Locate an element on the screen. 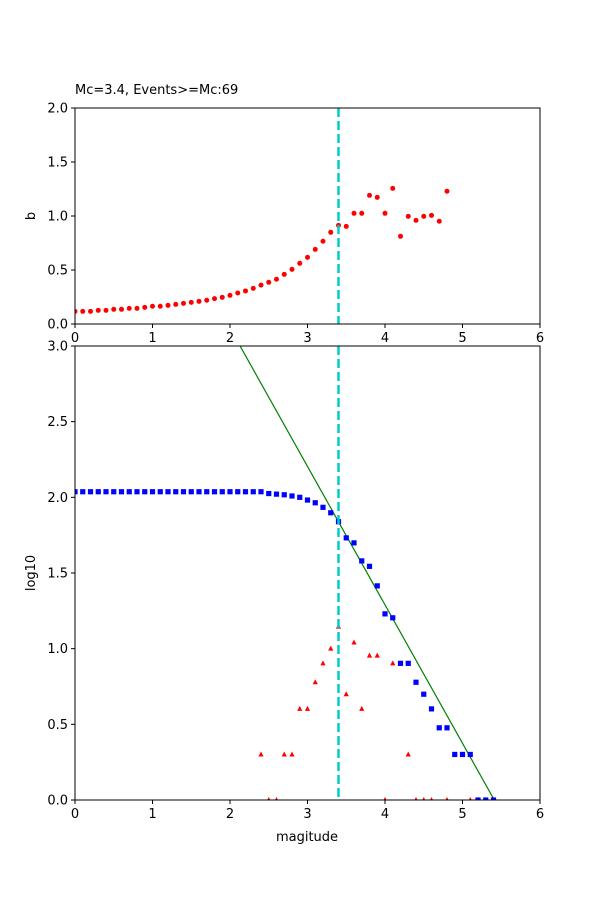  bottom-y-tick-label: 0.0 is located at coordinates (57, 801).